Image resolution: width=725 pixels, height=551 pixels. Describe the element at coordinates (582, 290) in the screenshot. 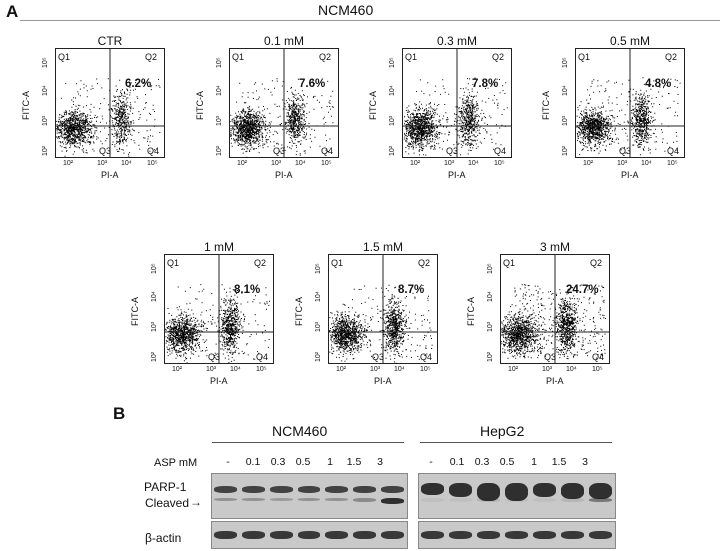

I see `q2-percentage: 24.7%` at that location.